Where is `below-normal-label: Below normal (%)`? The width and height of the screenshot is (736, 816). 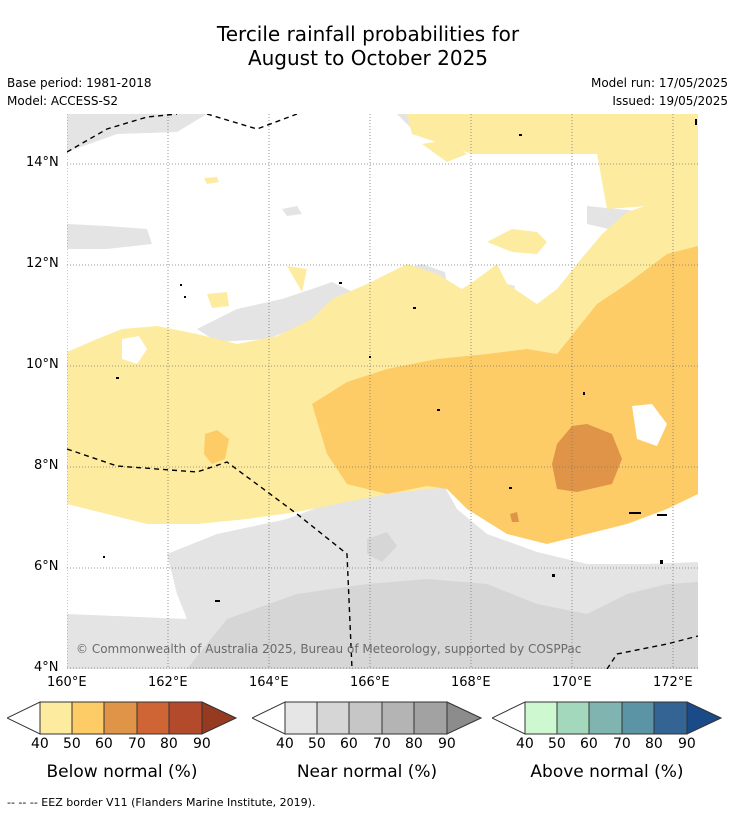
below-normal-label: Below normal (%) is located at coordinates (122, 772).